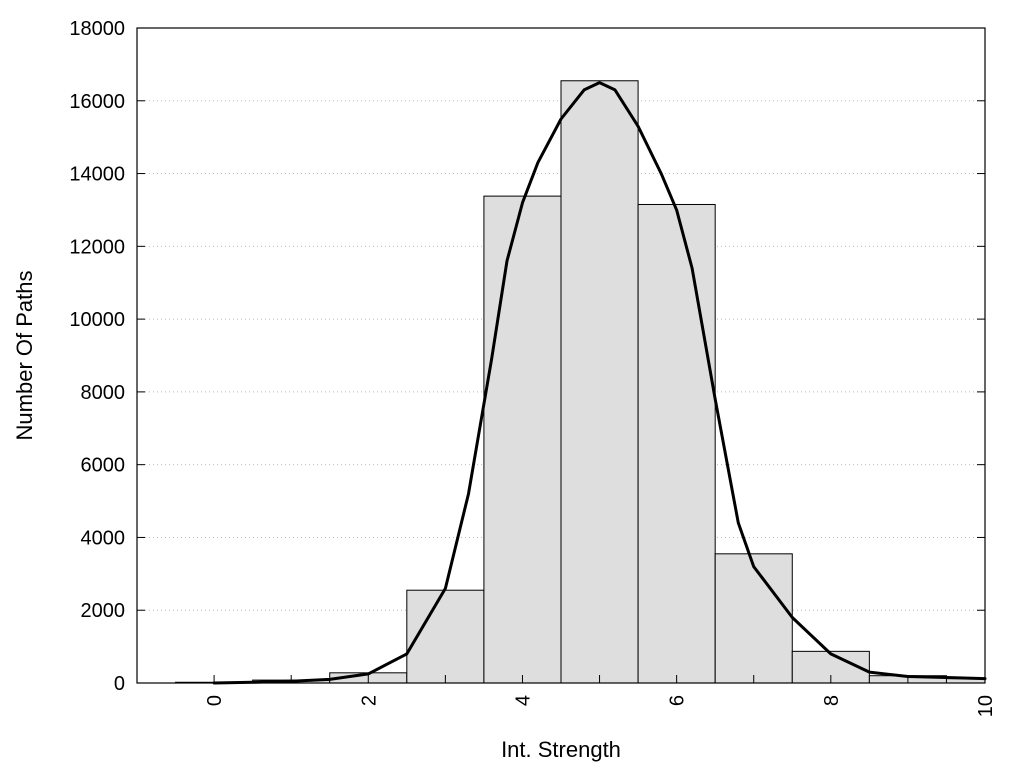  What do you see at coordinates (678, 700) in the screenshot?
I see `x-tick-label-3: 6` at bounding box center [678, 700].